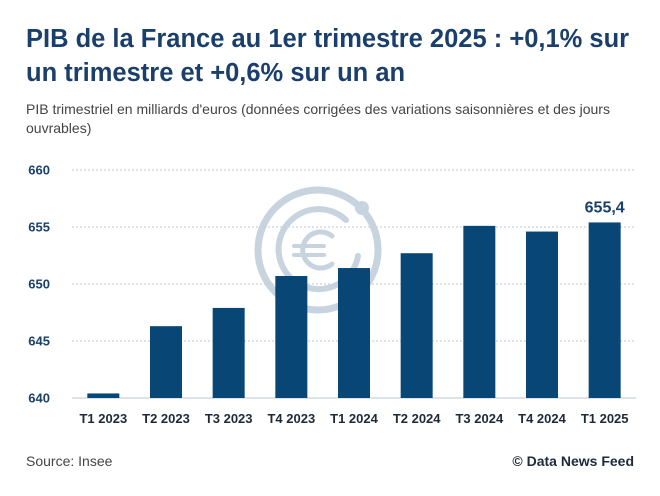 This screenshot has height=496, width=660. I want to click on x-tick-label: T4 2023, so click(291, 418).